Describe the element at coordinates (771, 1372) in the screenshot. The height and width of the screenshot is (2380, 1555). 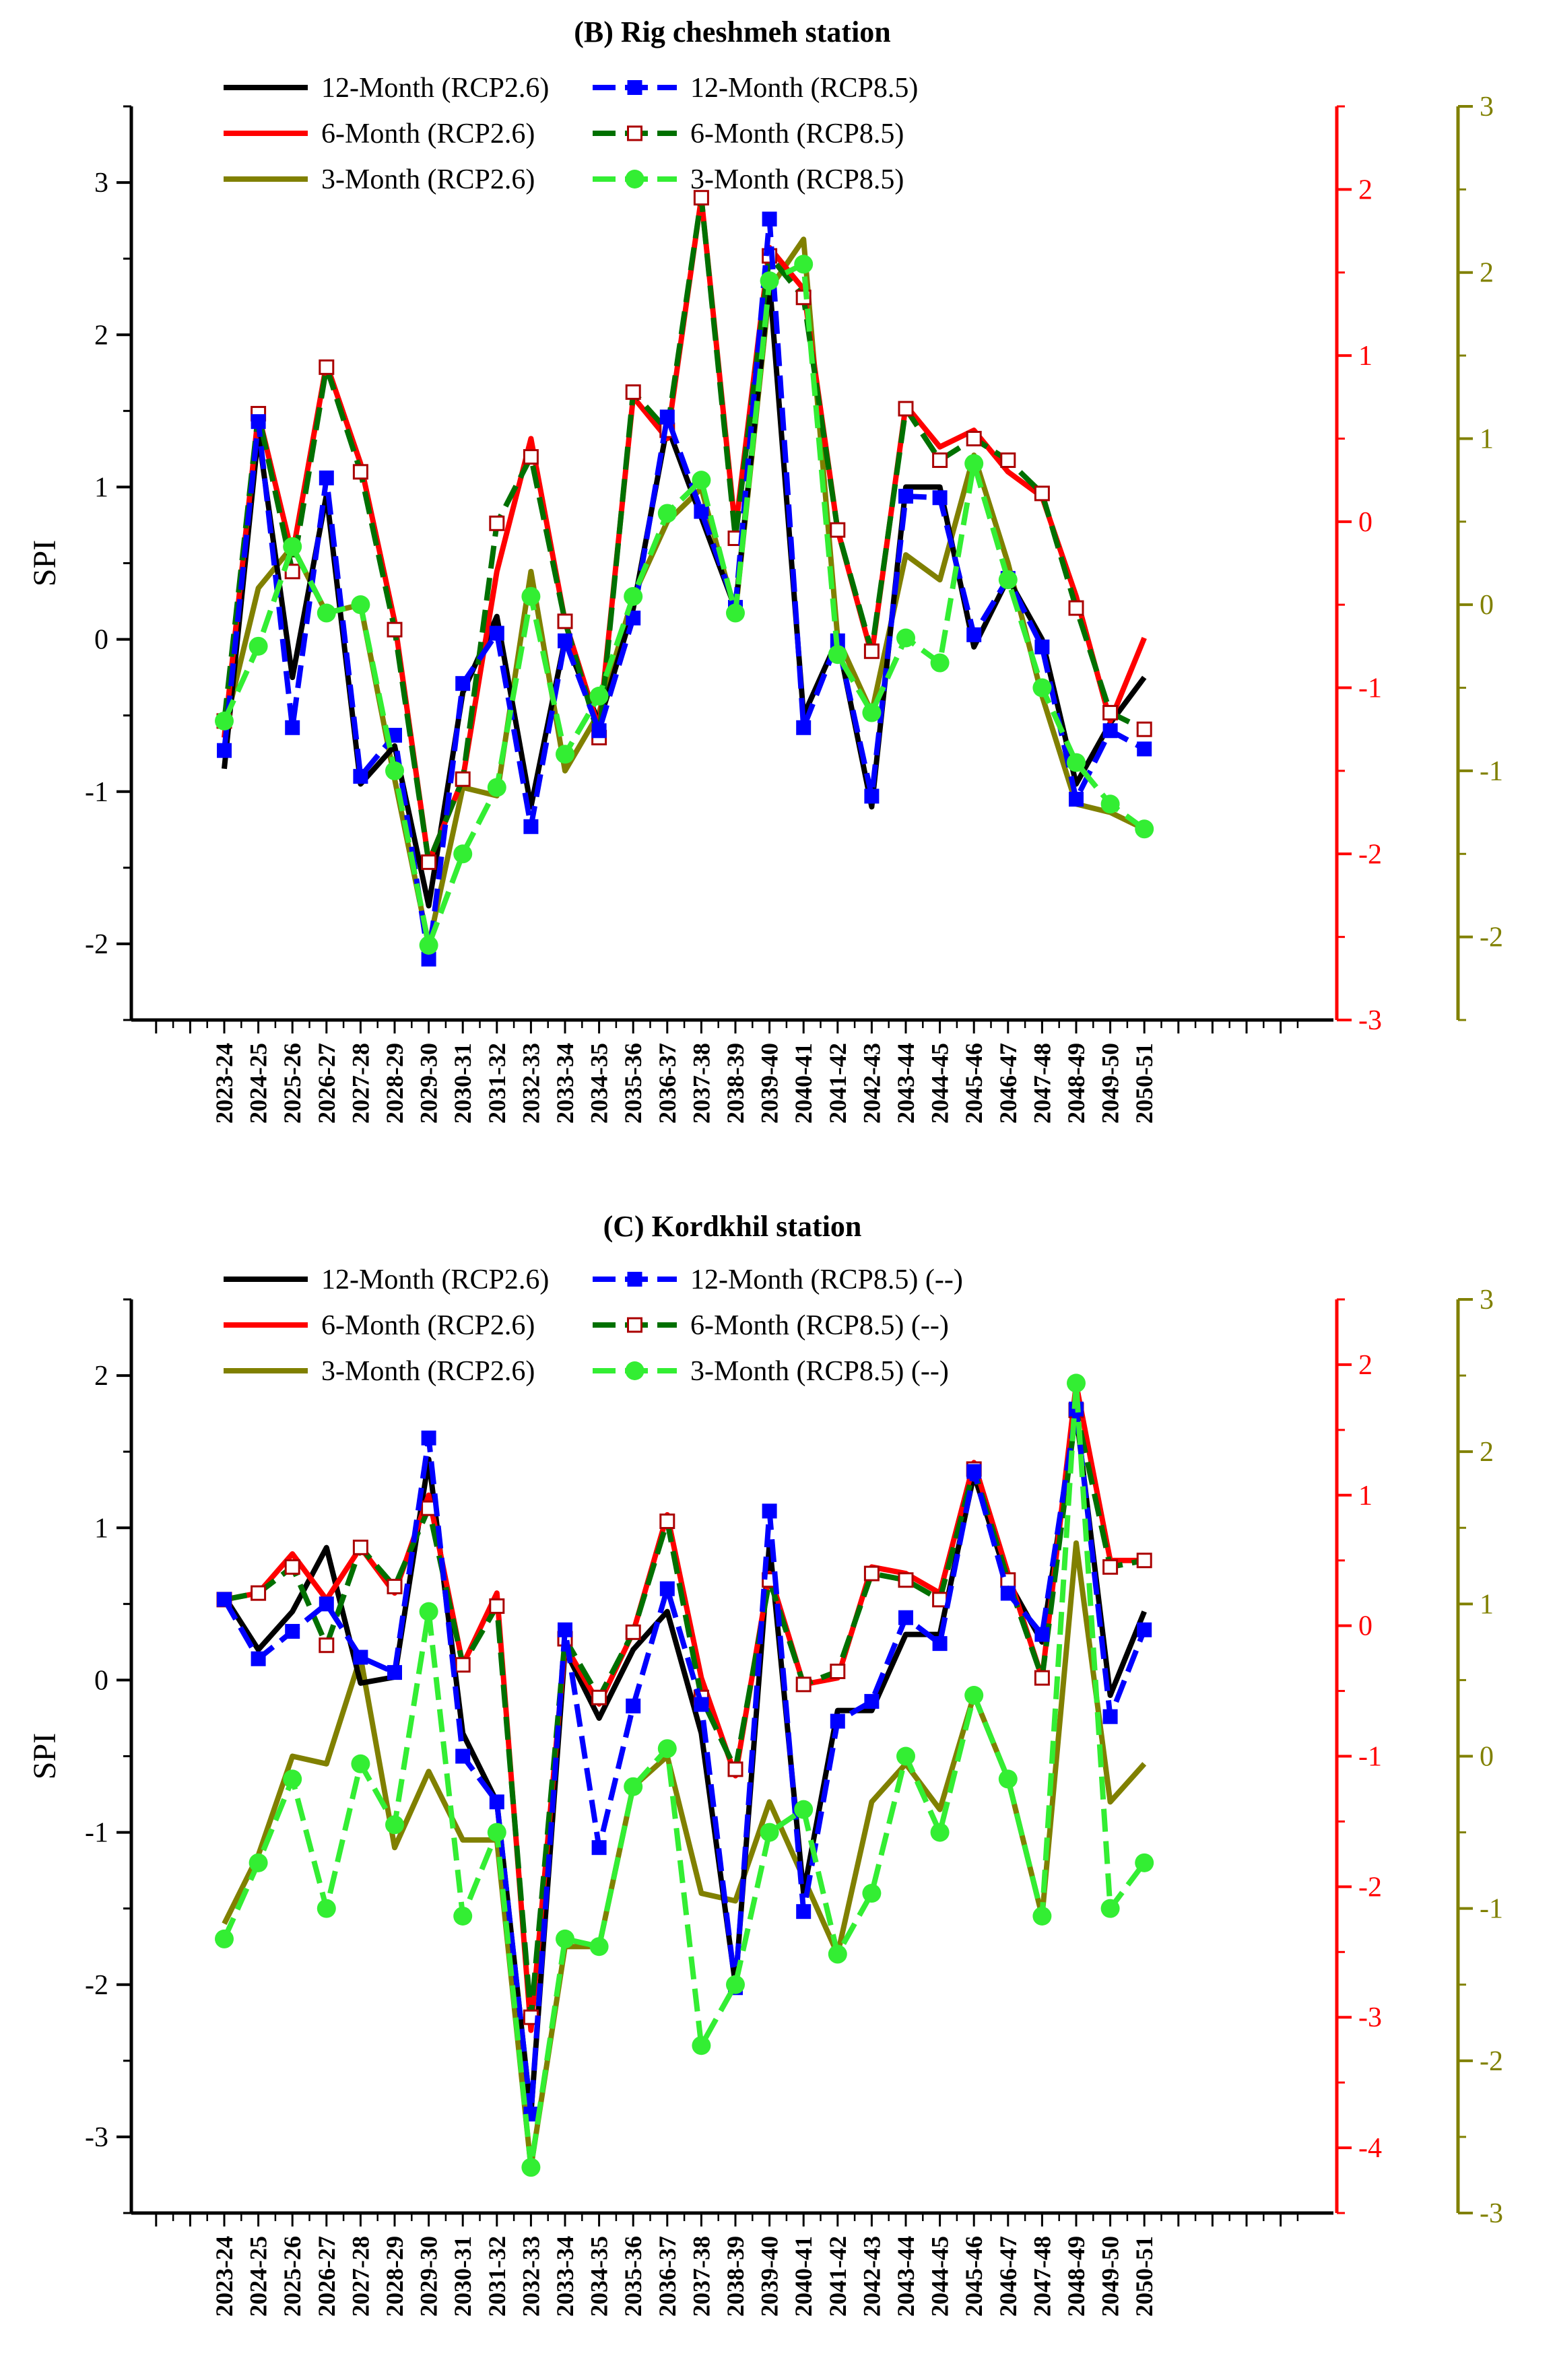
I see `legend-item: 3-Month (RCP8.5) (--)` at that location.